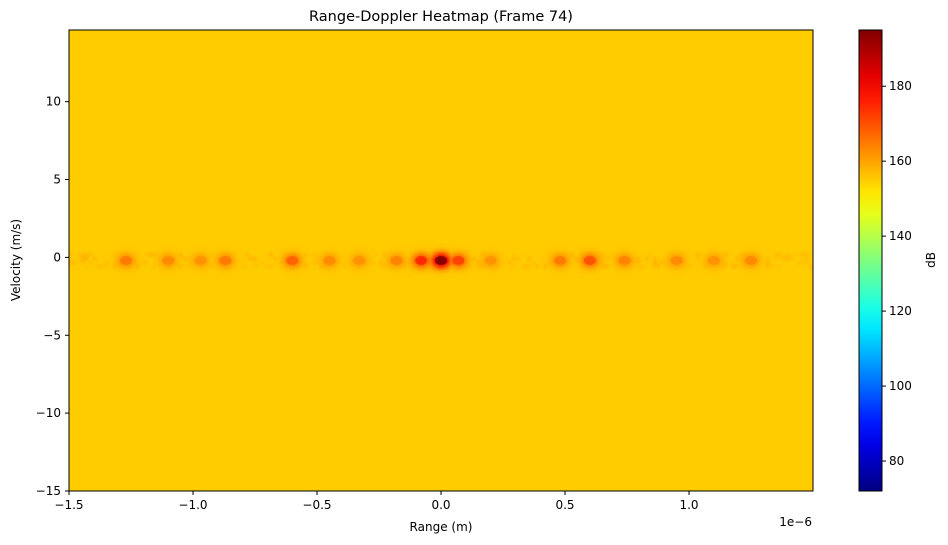  Describe the element at coordinates (900, 236) in the screenshot. I see `colorbar-tick-3-label: 140` at that location.